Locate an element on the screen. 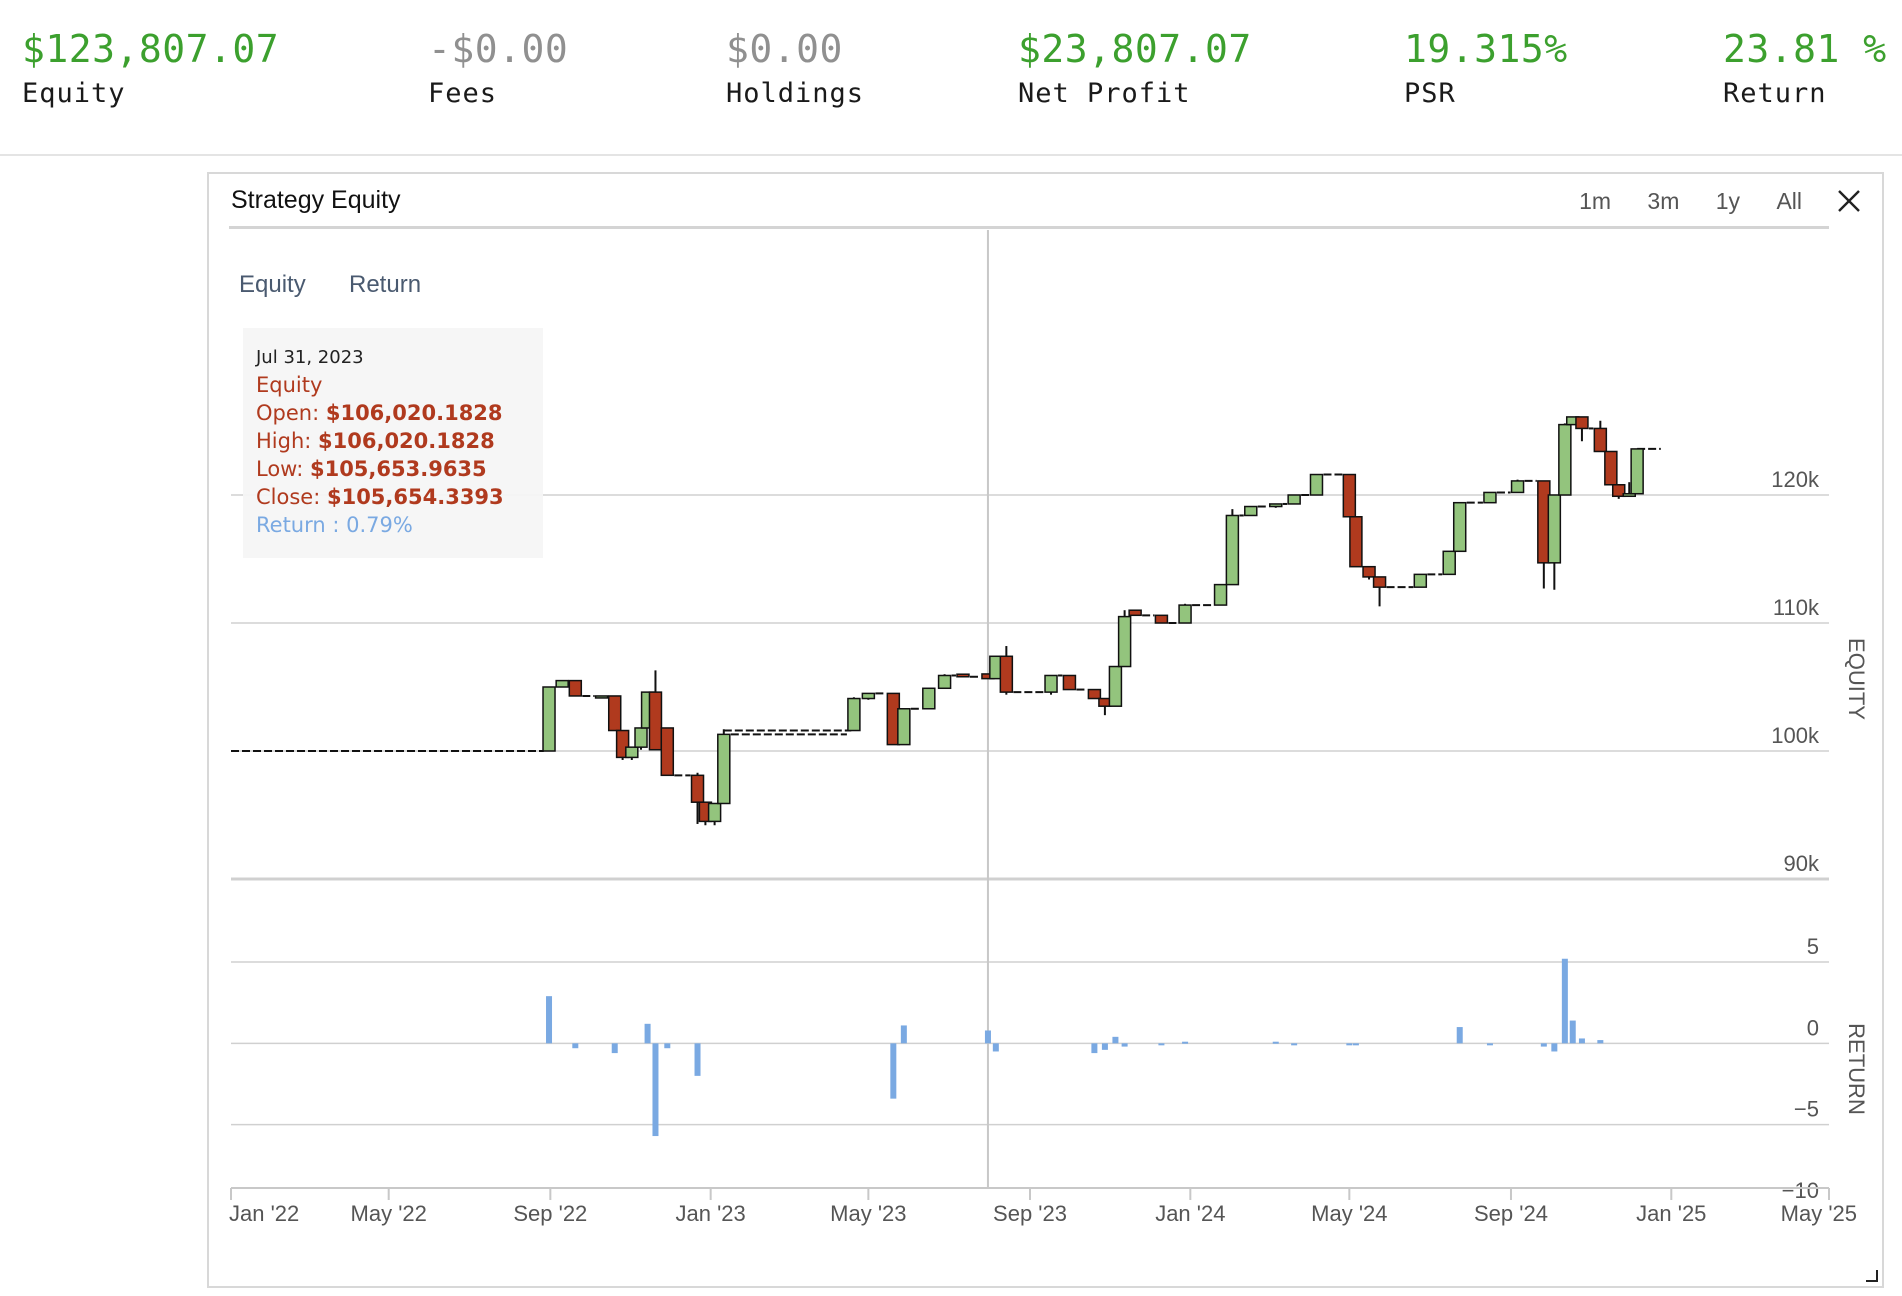  x-tick-label: May '24 is located at coordinates (1349, 1213).